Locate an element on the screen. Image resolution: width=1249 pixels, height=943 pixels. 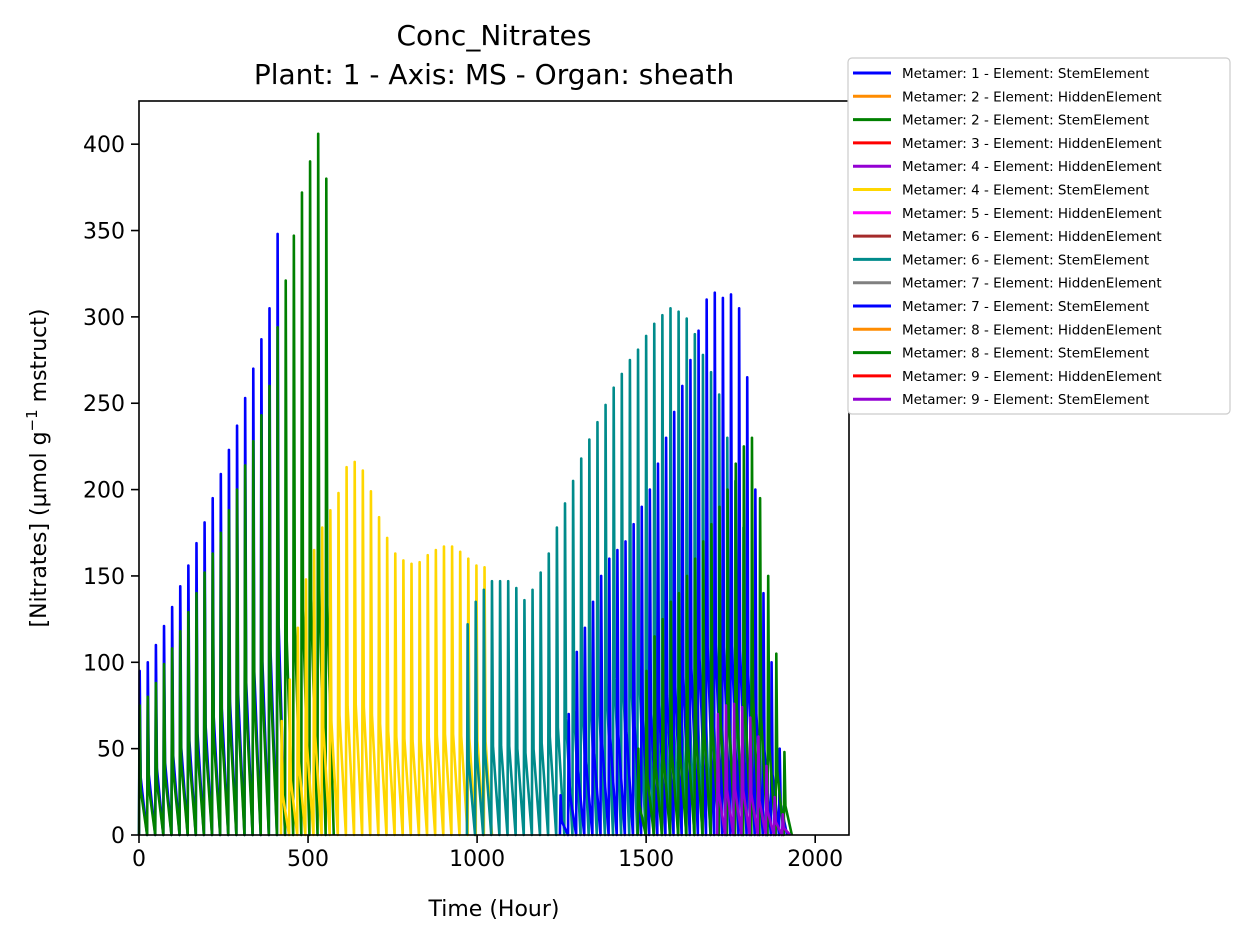
legend-entry: Metamer: 4 - Element: StemElement is located at coordinates (1025, 191).